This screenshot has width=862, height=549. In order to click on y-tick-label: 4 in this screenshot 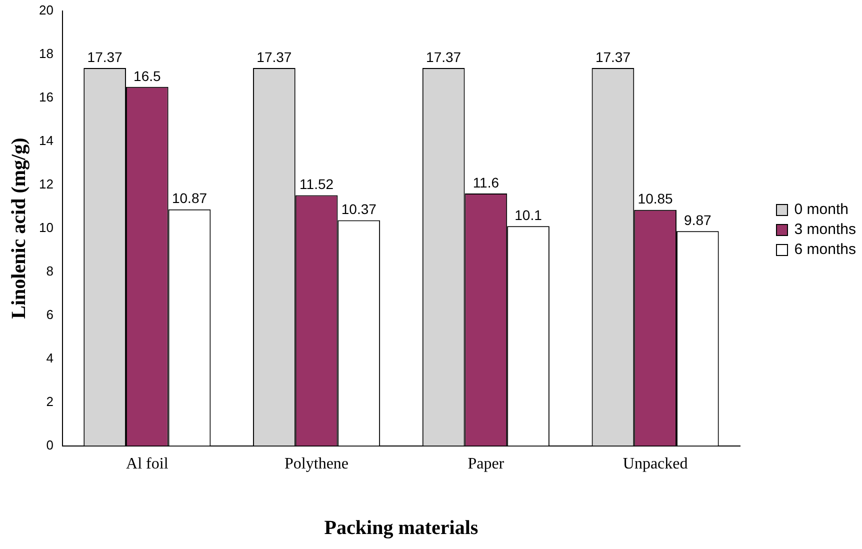, I will do `click(50, 358)`.